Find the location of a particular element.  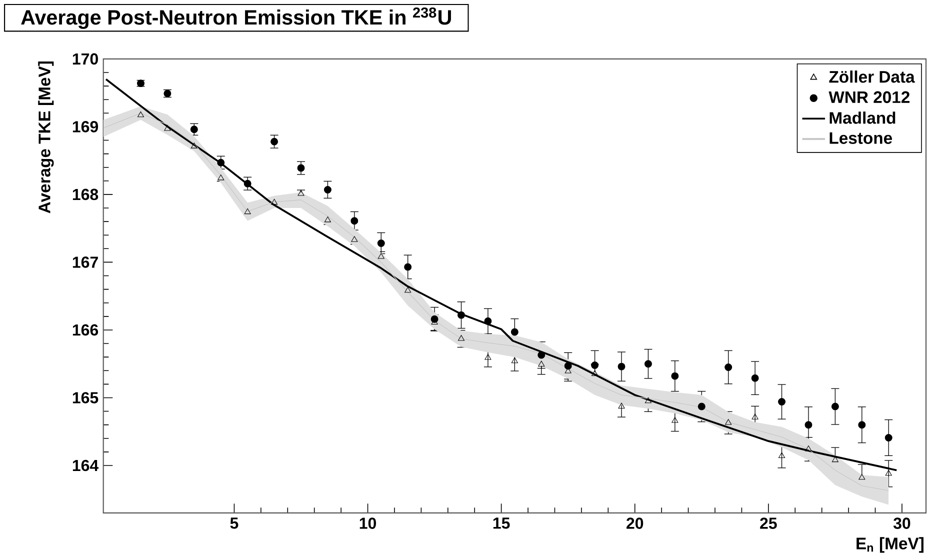

x-tick-label: 30 is located at coordinates (901, 523).